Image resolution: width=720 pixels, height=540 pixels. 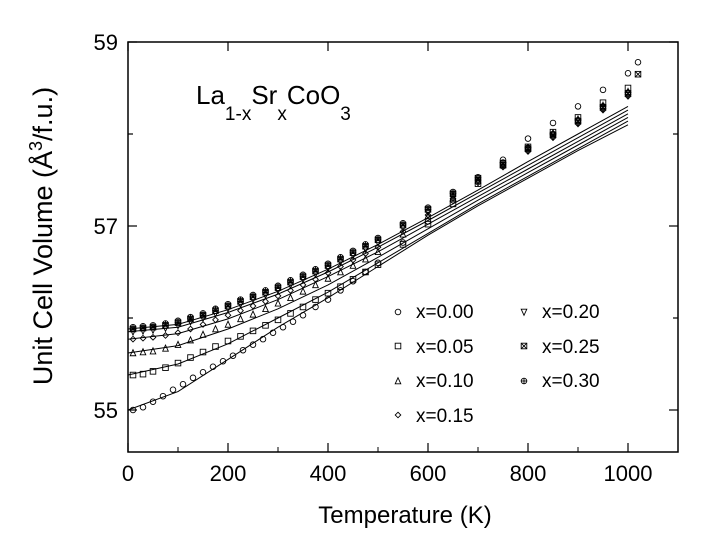 What do you see at coordinates (106, 42) in the screenshot?
I see `y-tick-label-59: 59` at bounding box center [106, 42].